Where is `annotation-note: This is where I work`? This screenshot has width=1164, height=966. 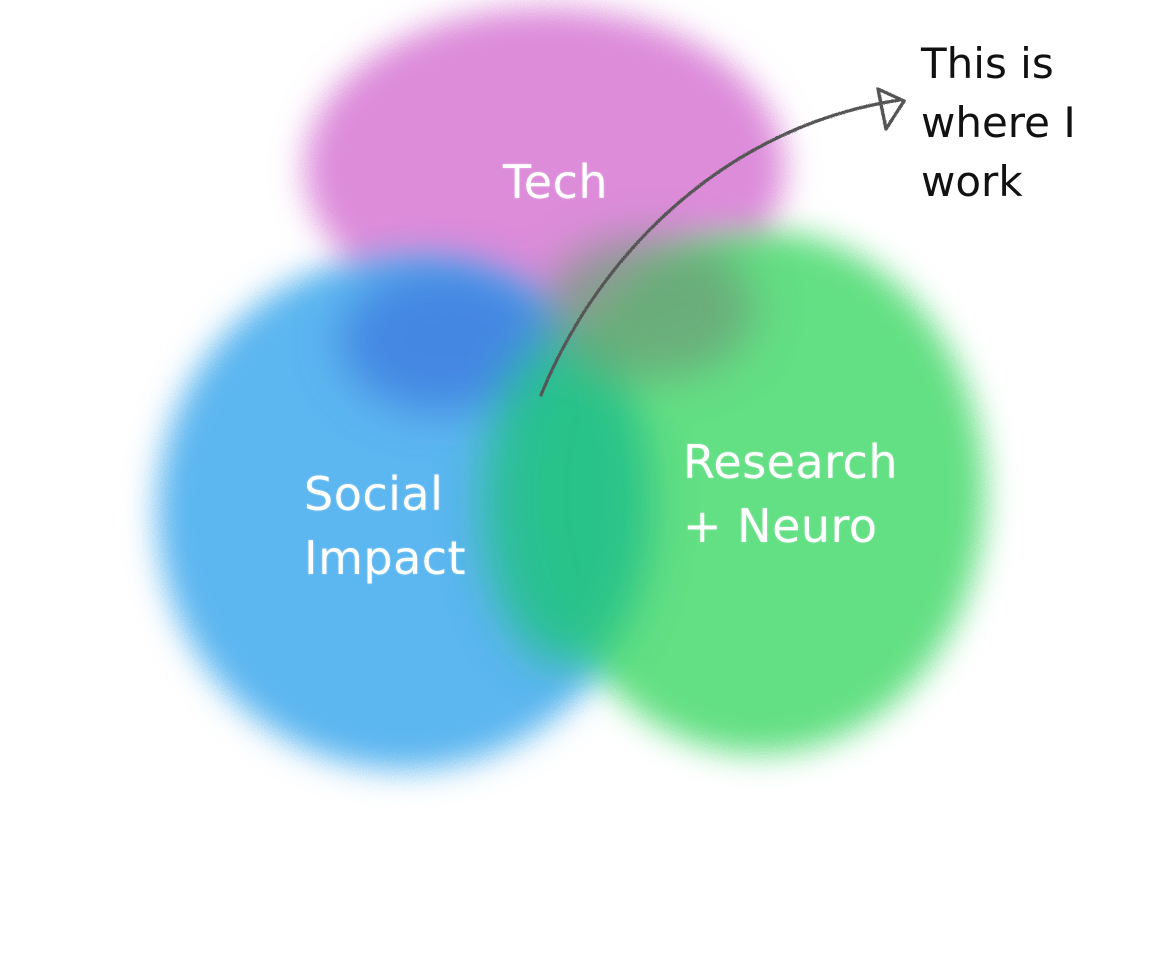 annotation-note: This is where I work is located at coordinates (998, 122).